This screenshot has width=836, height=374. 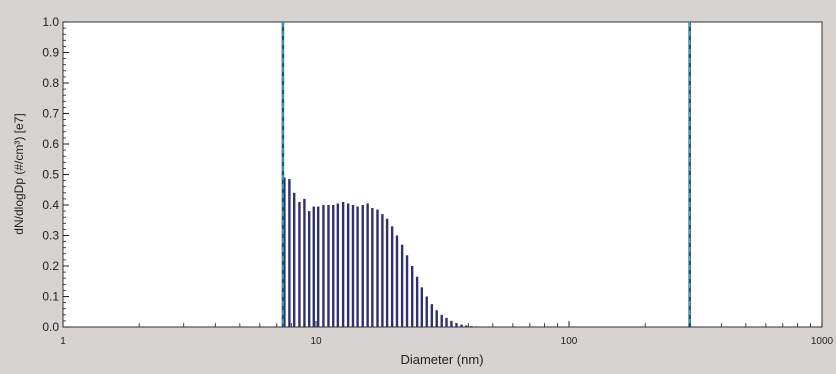 What do you see at coordinates (569, 341) in the screenshot?
I see `x-tick-label: 100` at bounding box center [569, 341].